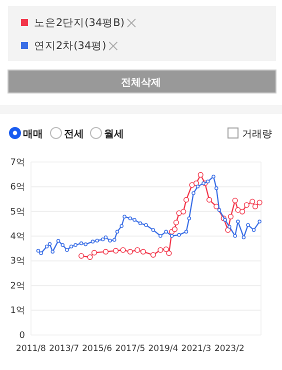 The image size is (282, 370). I want to click on legend-label: 연지2차(34평), so click(70, 46).